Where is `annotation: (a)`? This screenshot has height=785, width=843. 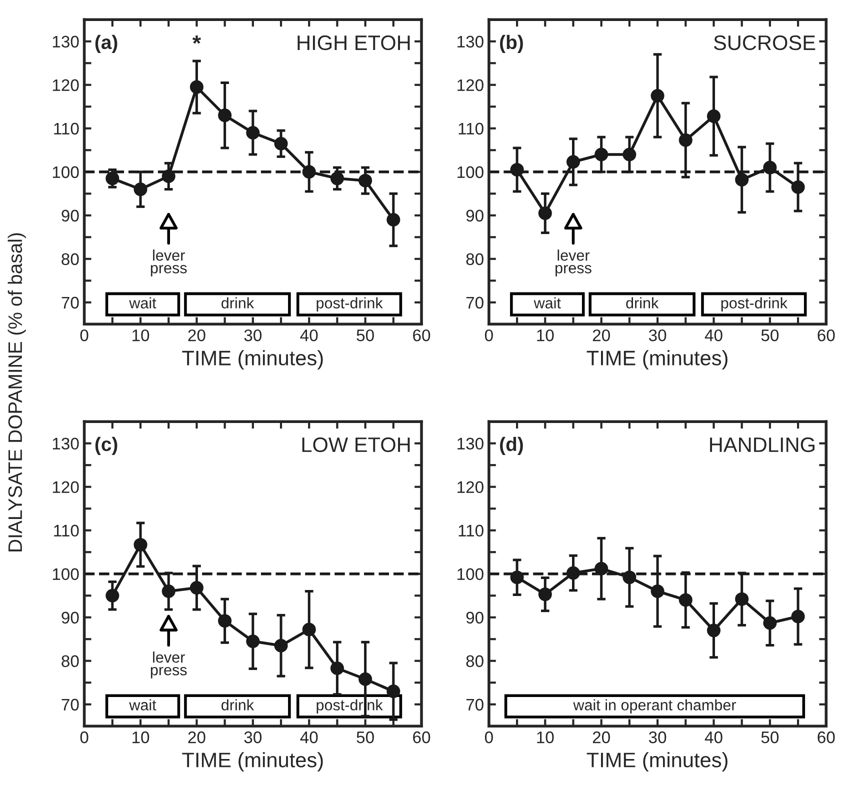 annotation: (a) is located at coordinates (106, 43).